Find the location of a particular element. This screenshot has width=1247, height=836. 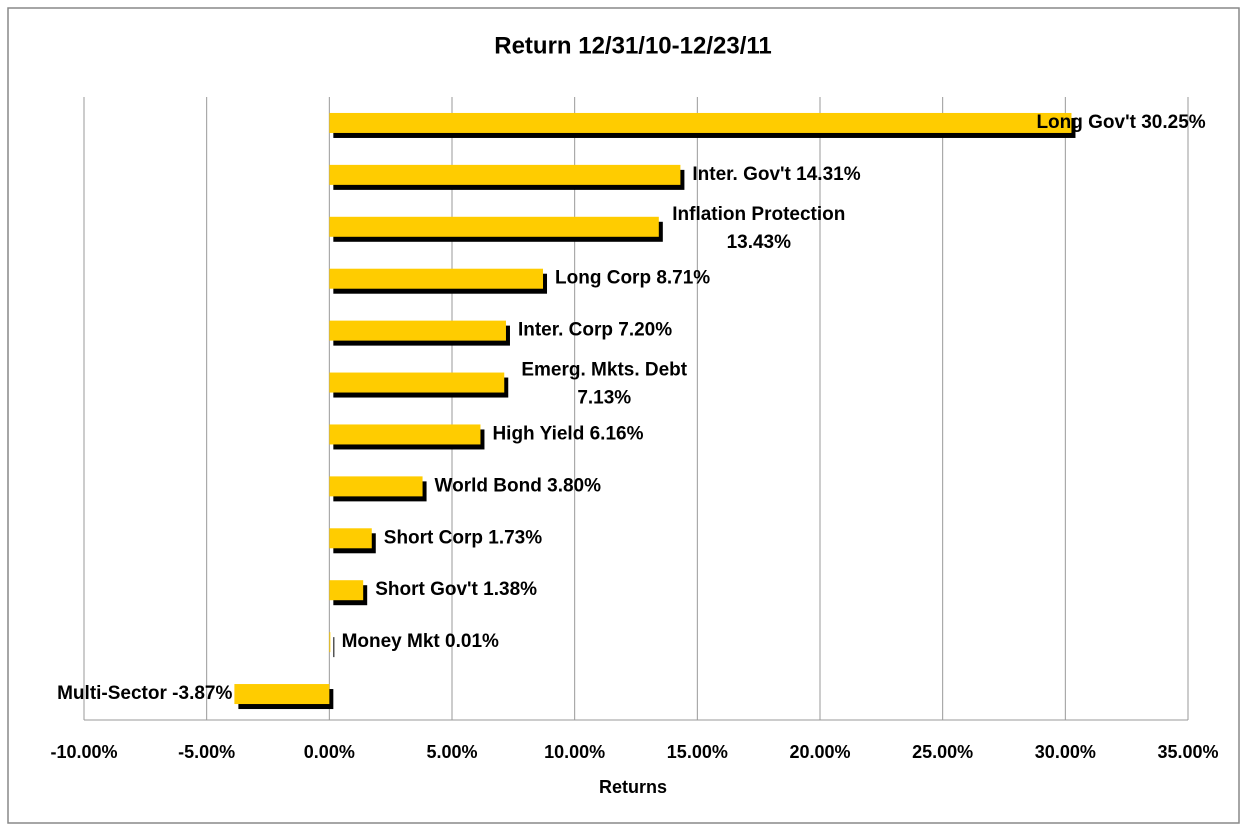

data-label: High Yield 6.16% is located at coordinates (567, 433).